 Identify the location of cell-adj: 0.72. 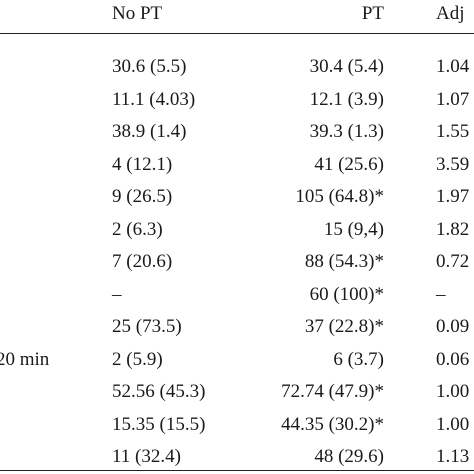
(453, 261).